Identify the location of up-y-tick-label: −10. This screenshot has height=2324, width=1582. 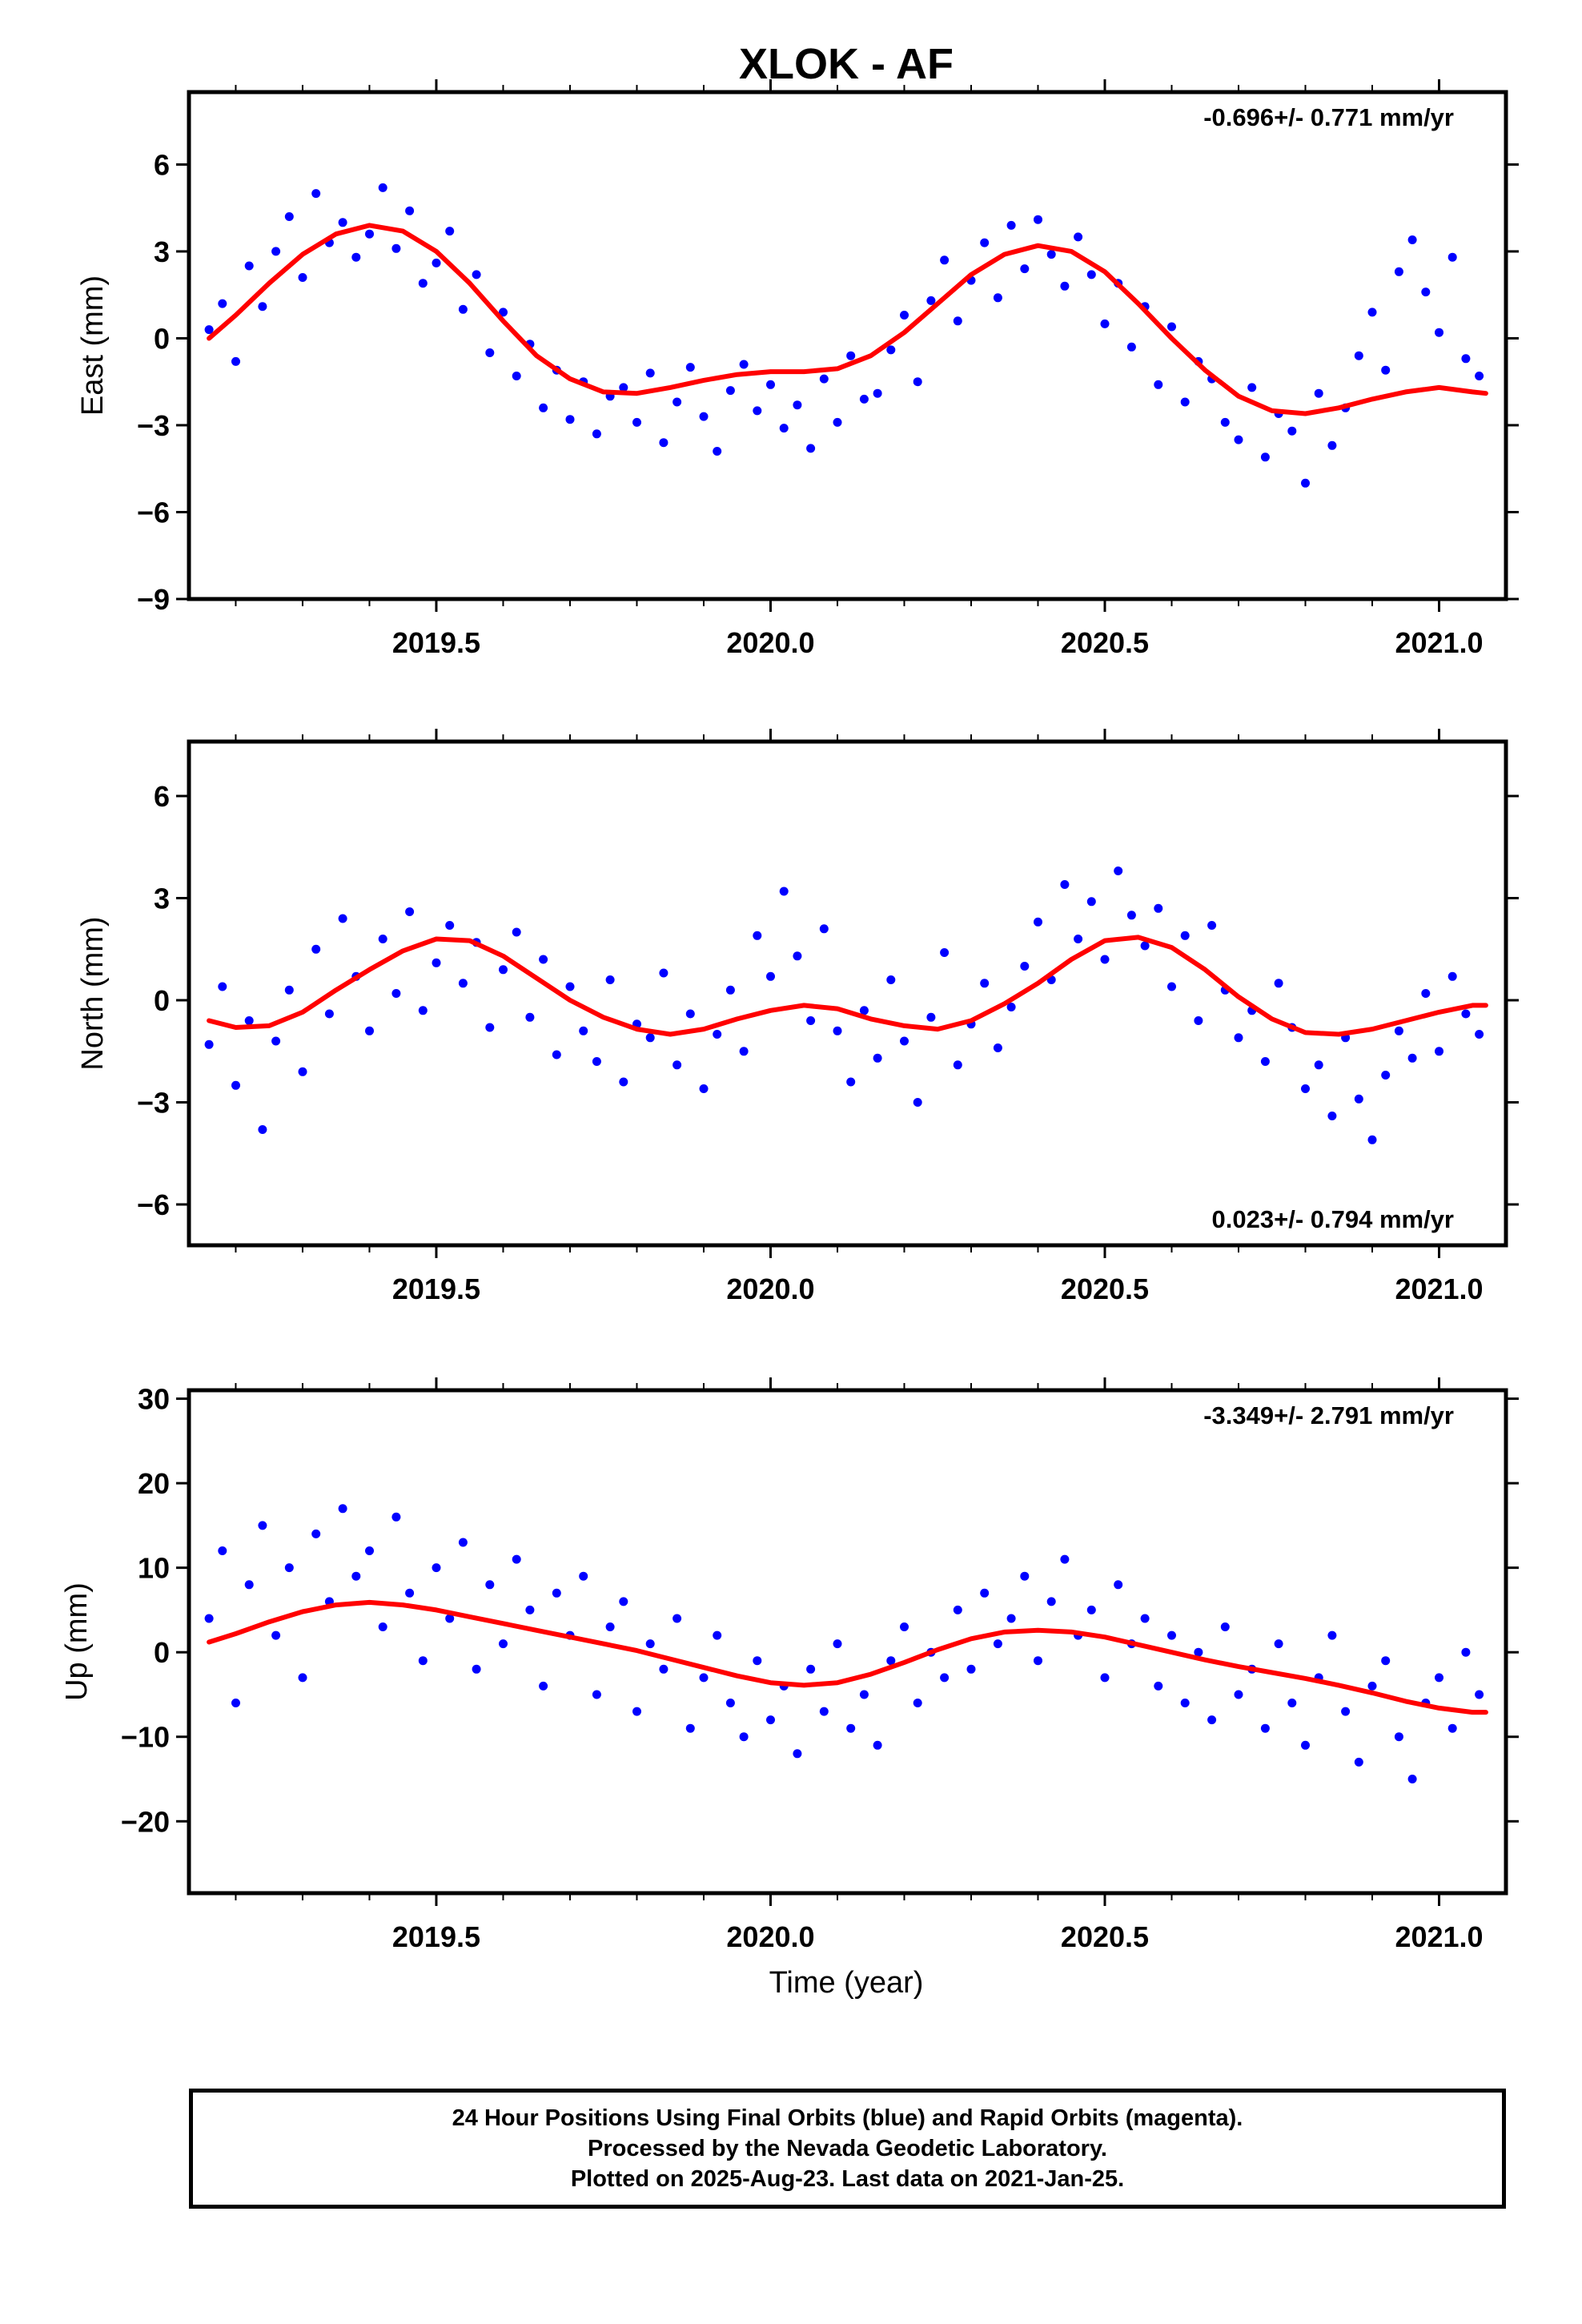
(145, 1737).